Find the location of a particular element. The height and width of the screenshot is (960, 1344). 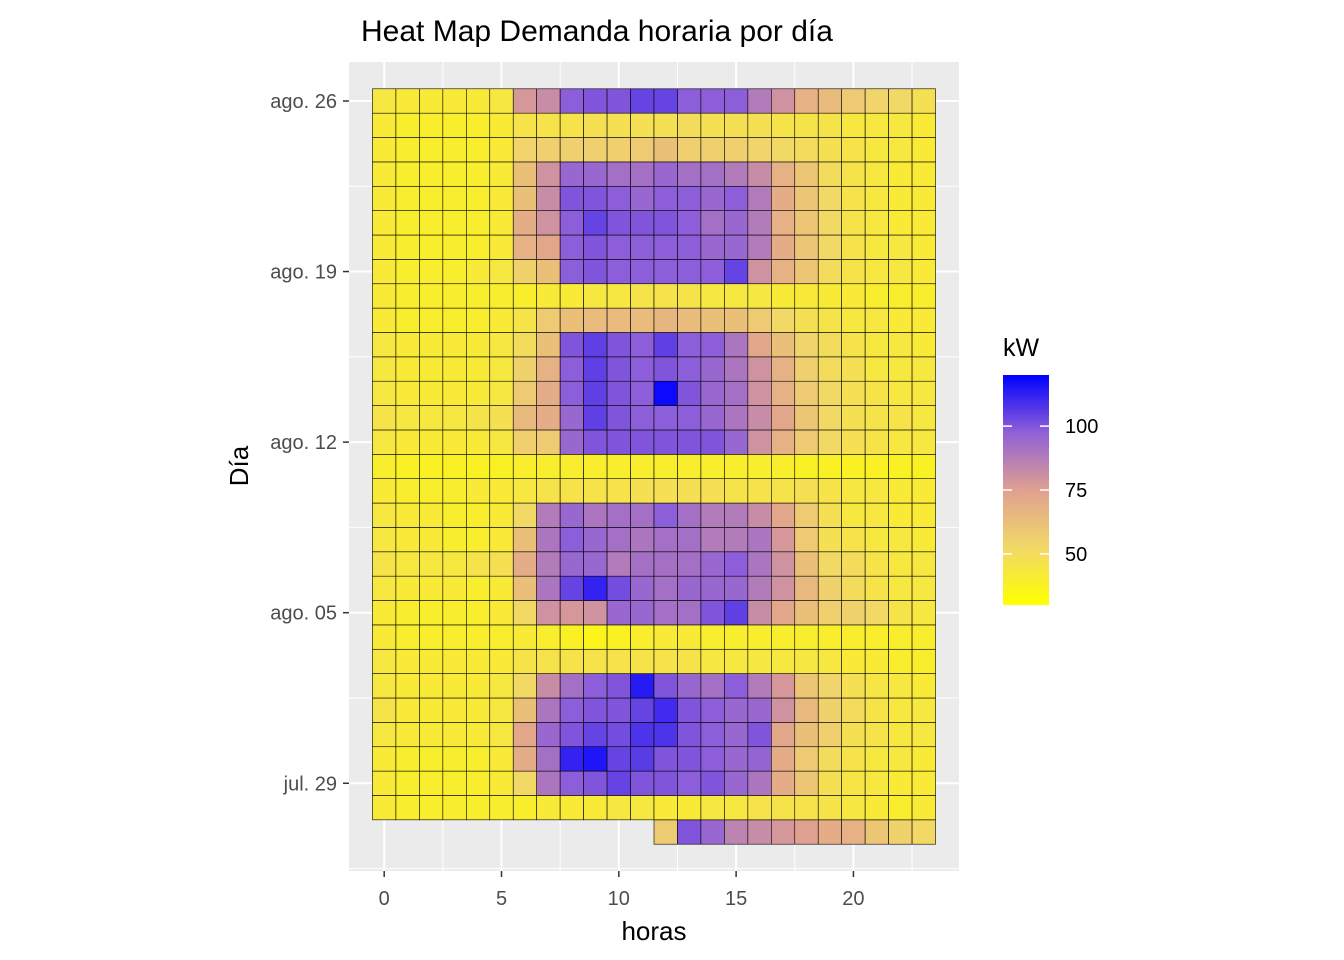

x-axis: 0 5 10 15 20 is located at coordinates (622, 890).